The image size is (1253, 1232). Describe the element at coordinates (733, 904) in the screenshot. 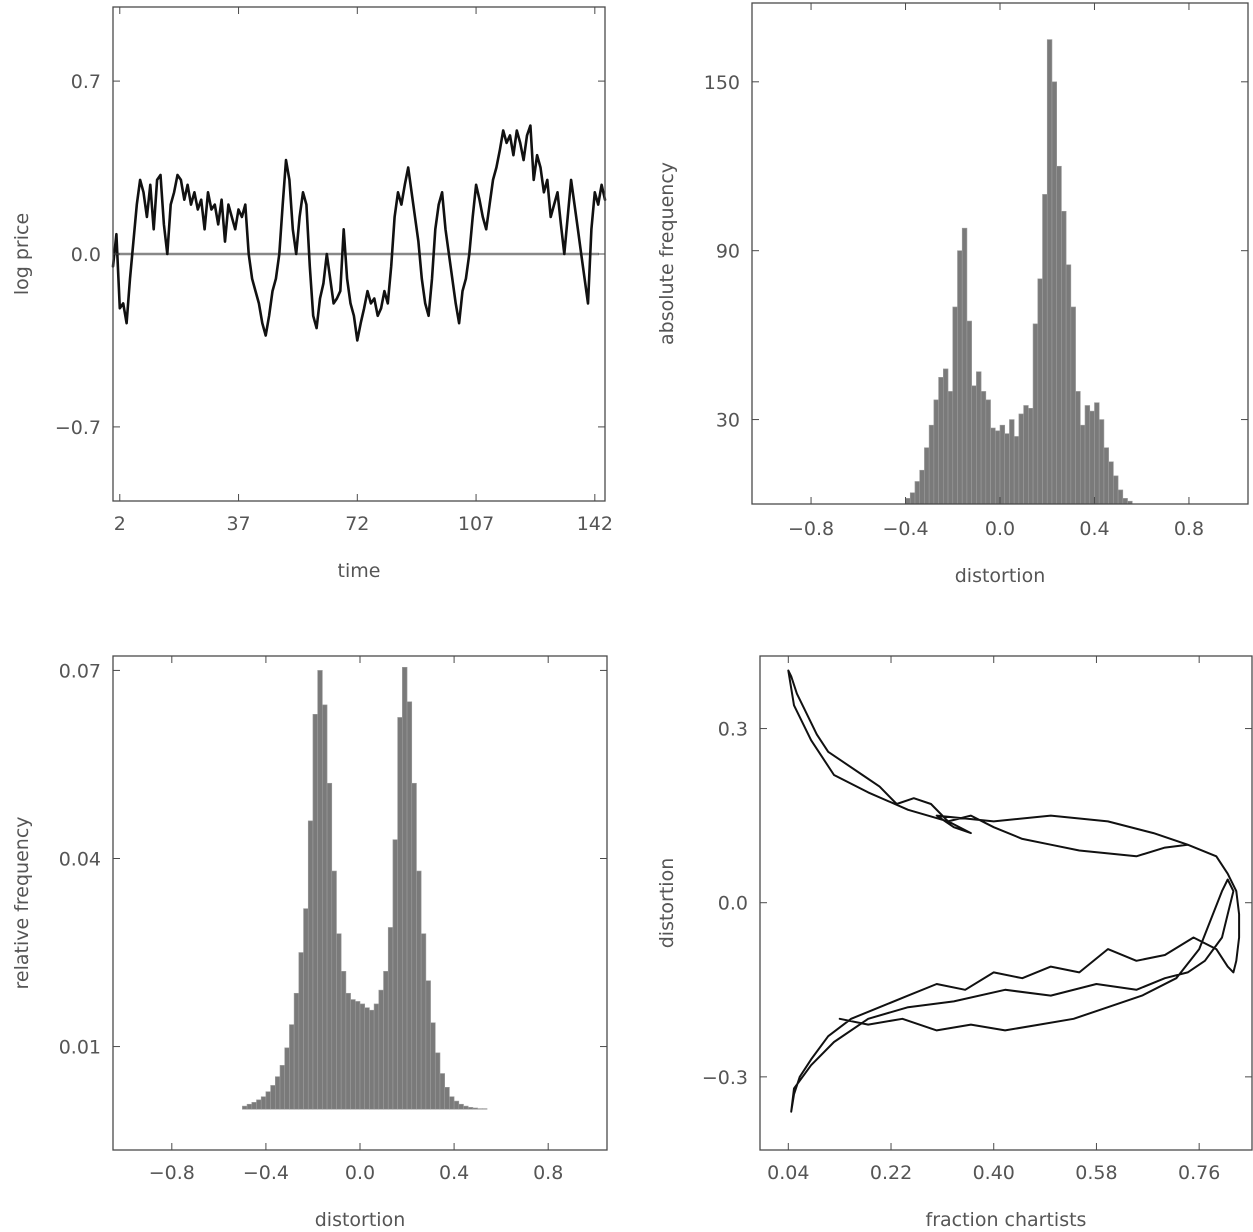

I see `y-tick-label: 0.0` at that location.